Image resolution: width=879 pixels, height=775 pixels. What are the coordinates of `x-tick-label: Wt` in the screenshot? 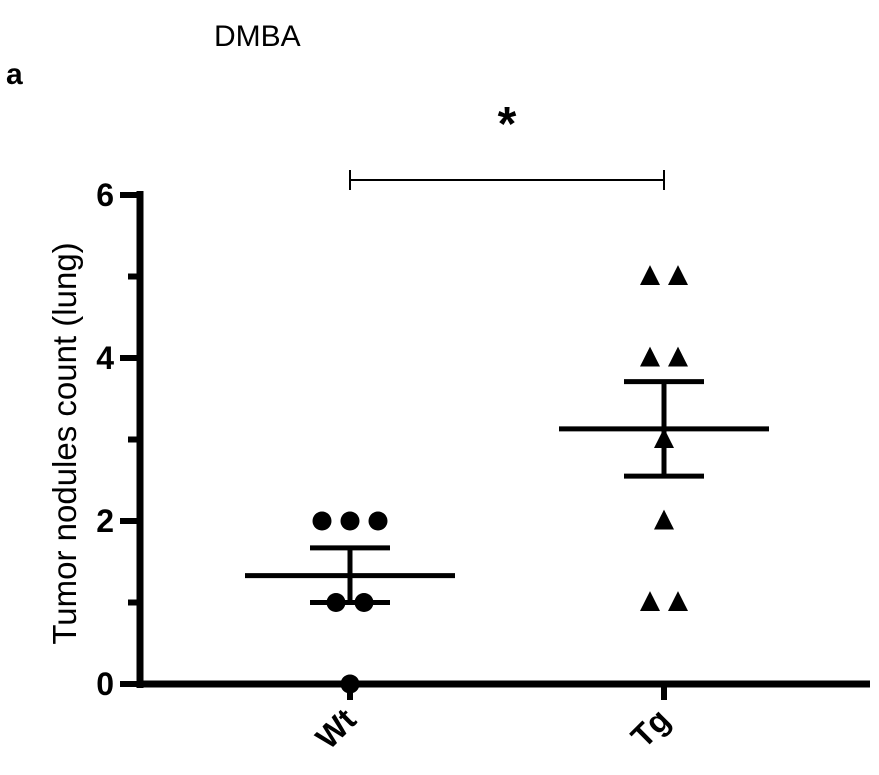 It's located at (336, 728).